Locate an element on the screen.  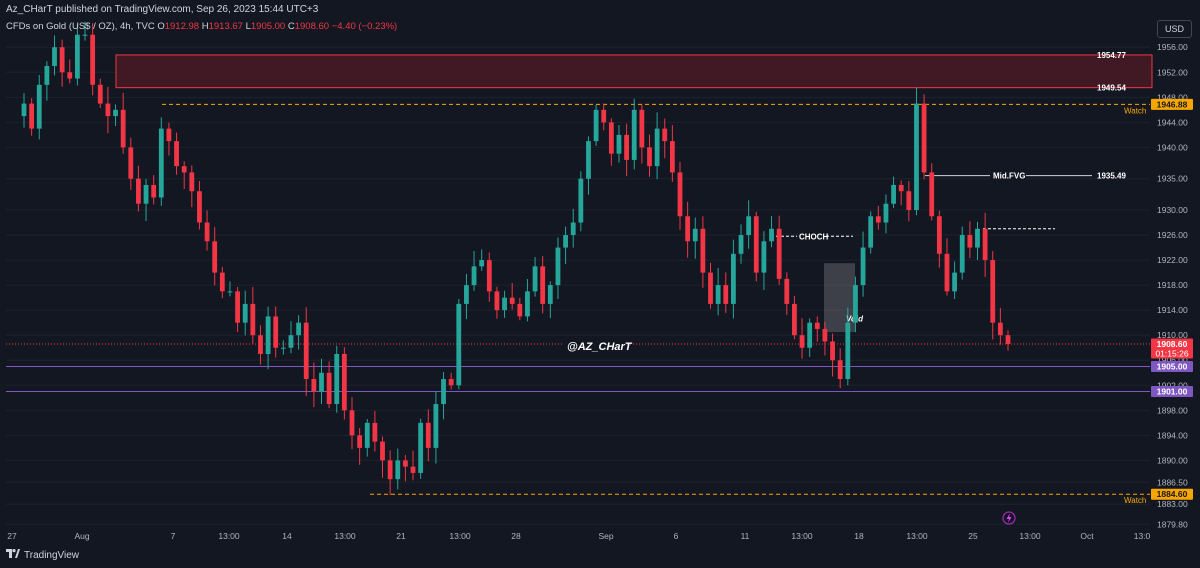
low-value: 1905.00 is located at coordinates (268, 26).